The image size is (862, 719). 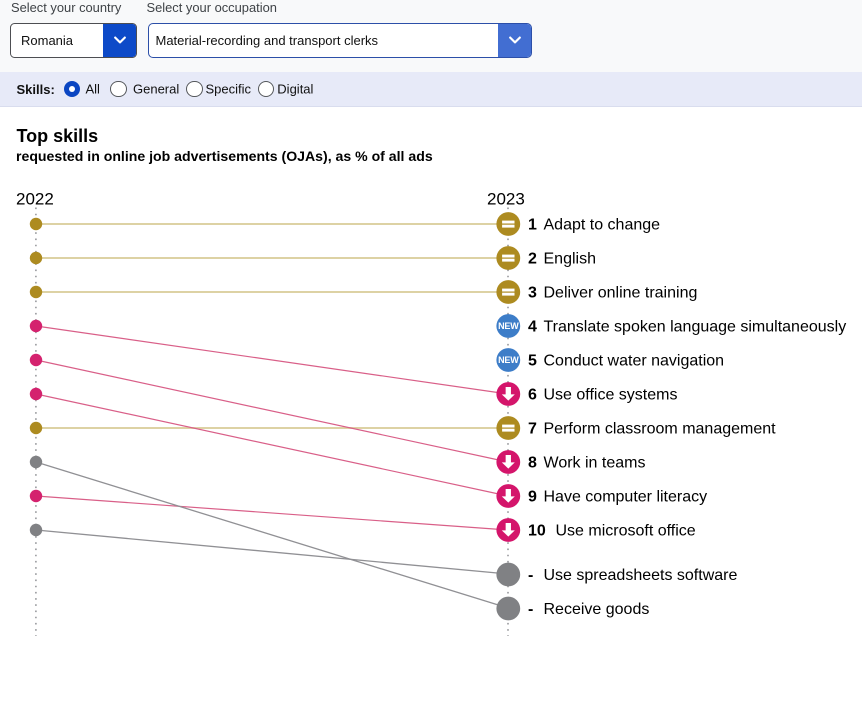 I want to click on svg-text: 5, so click(x=532, y=361).